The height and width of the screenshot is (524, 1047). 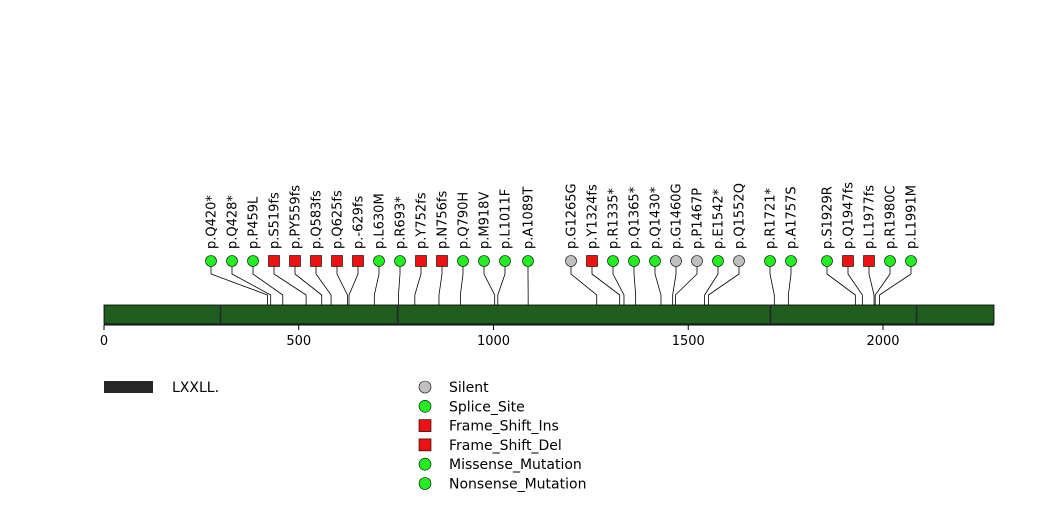 What do you see at coordinates (593, 216) in the screenshot?
I see `mutation-label: p.Y1324fs` at bounding box center [593, 216].